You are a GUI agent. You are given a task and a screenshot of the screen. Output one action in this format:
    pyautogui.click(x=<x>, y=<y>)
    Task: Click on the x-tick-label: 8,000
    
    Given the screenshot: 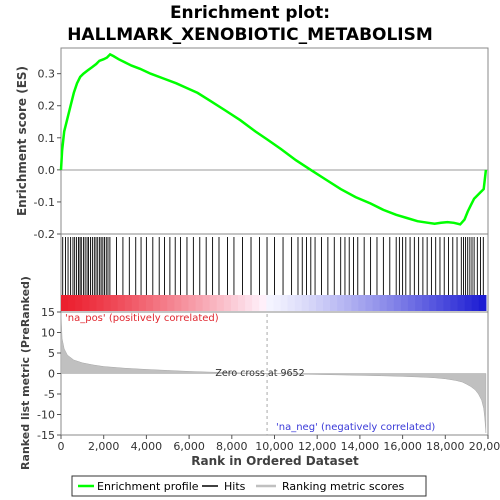 What is the action you would take?
    pyautogui.click(x=232, y=446)
    